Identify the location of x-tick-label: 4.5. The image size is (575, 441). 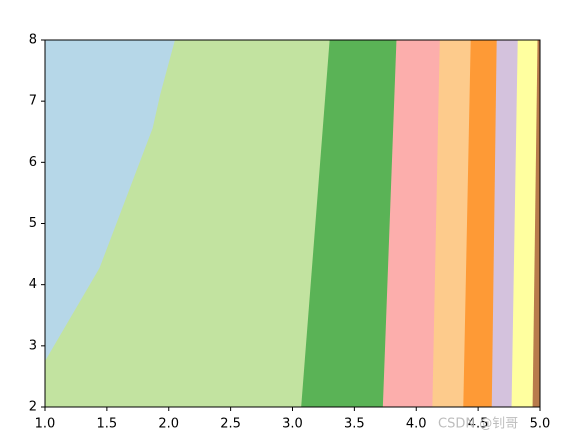
(478, 424).